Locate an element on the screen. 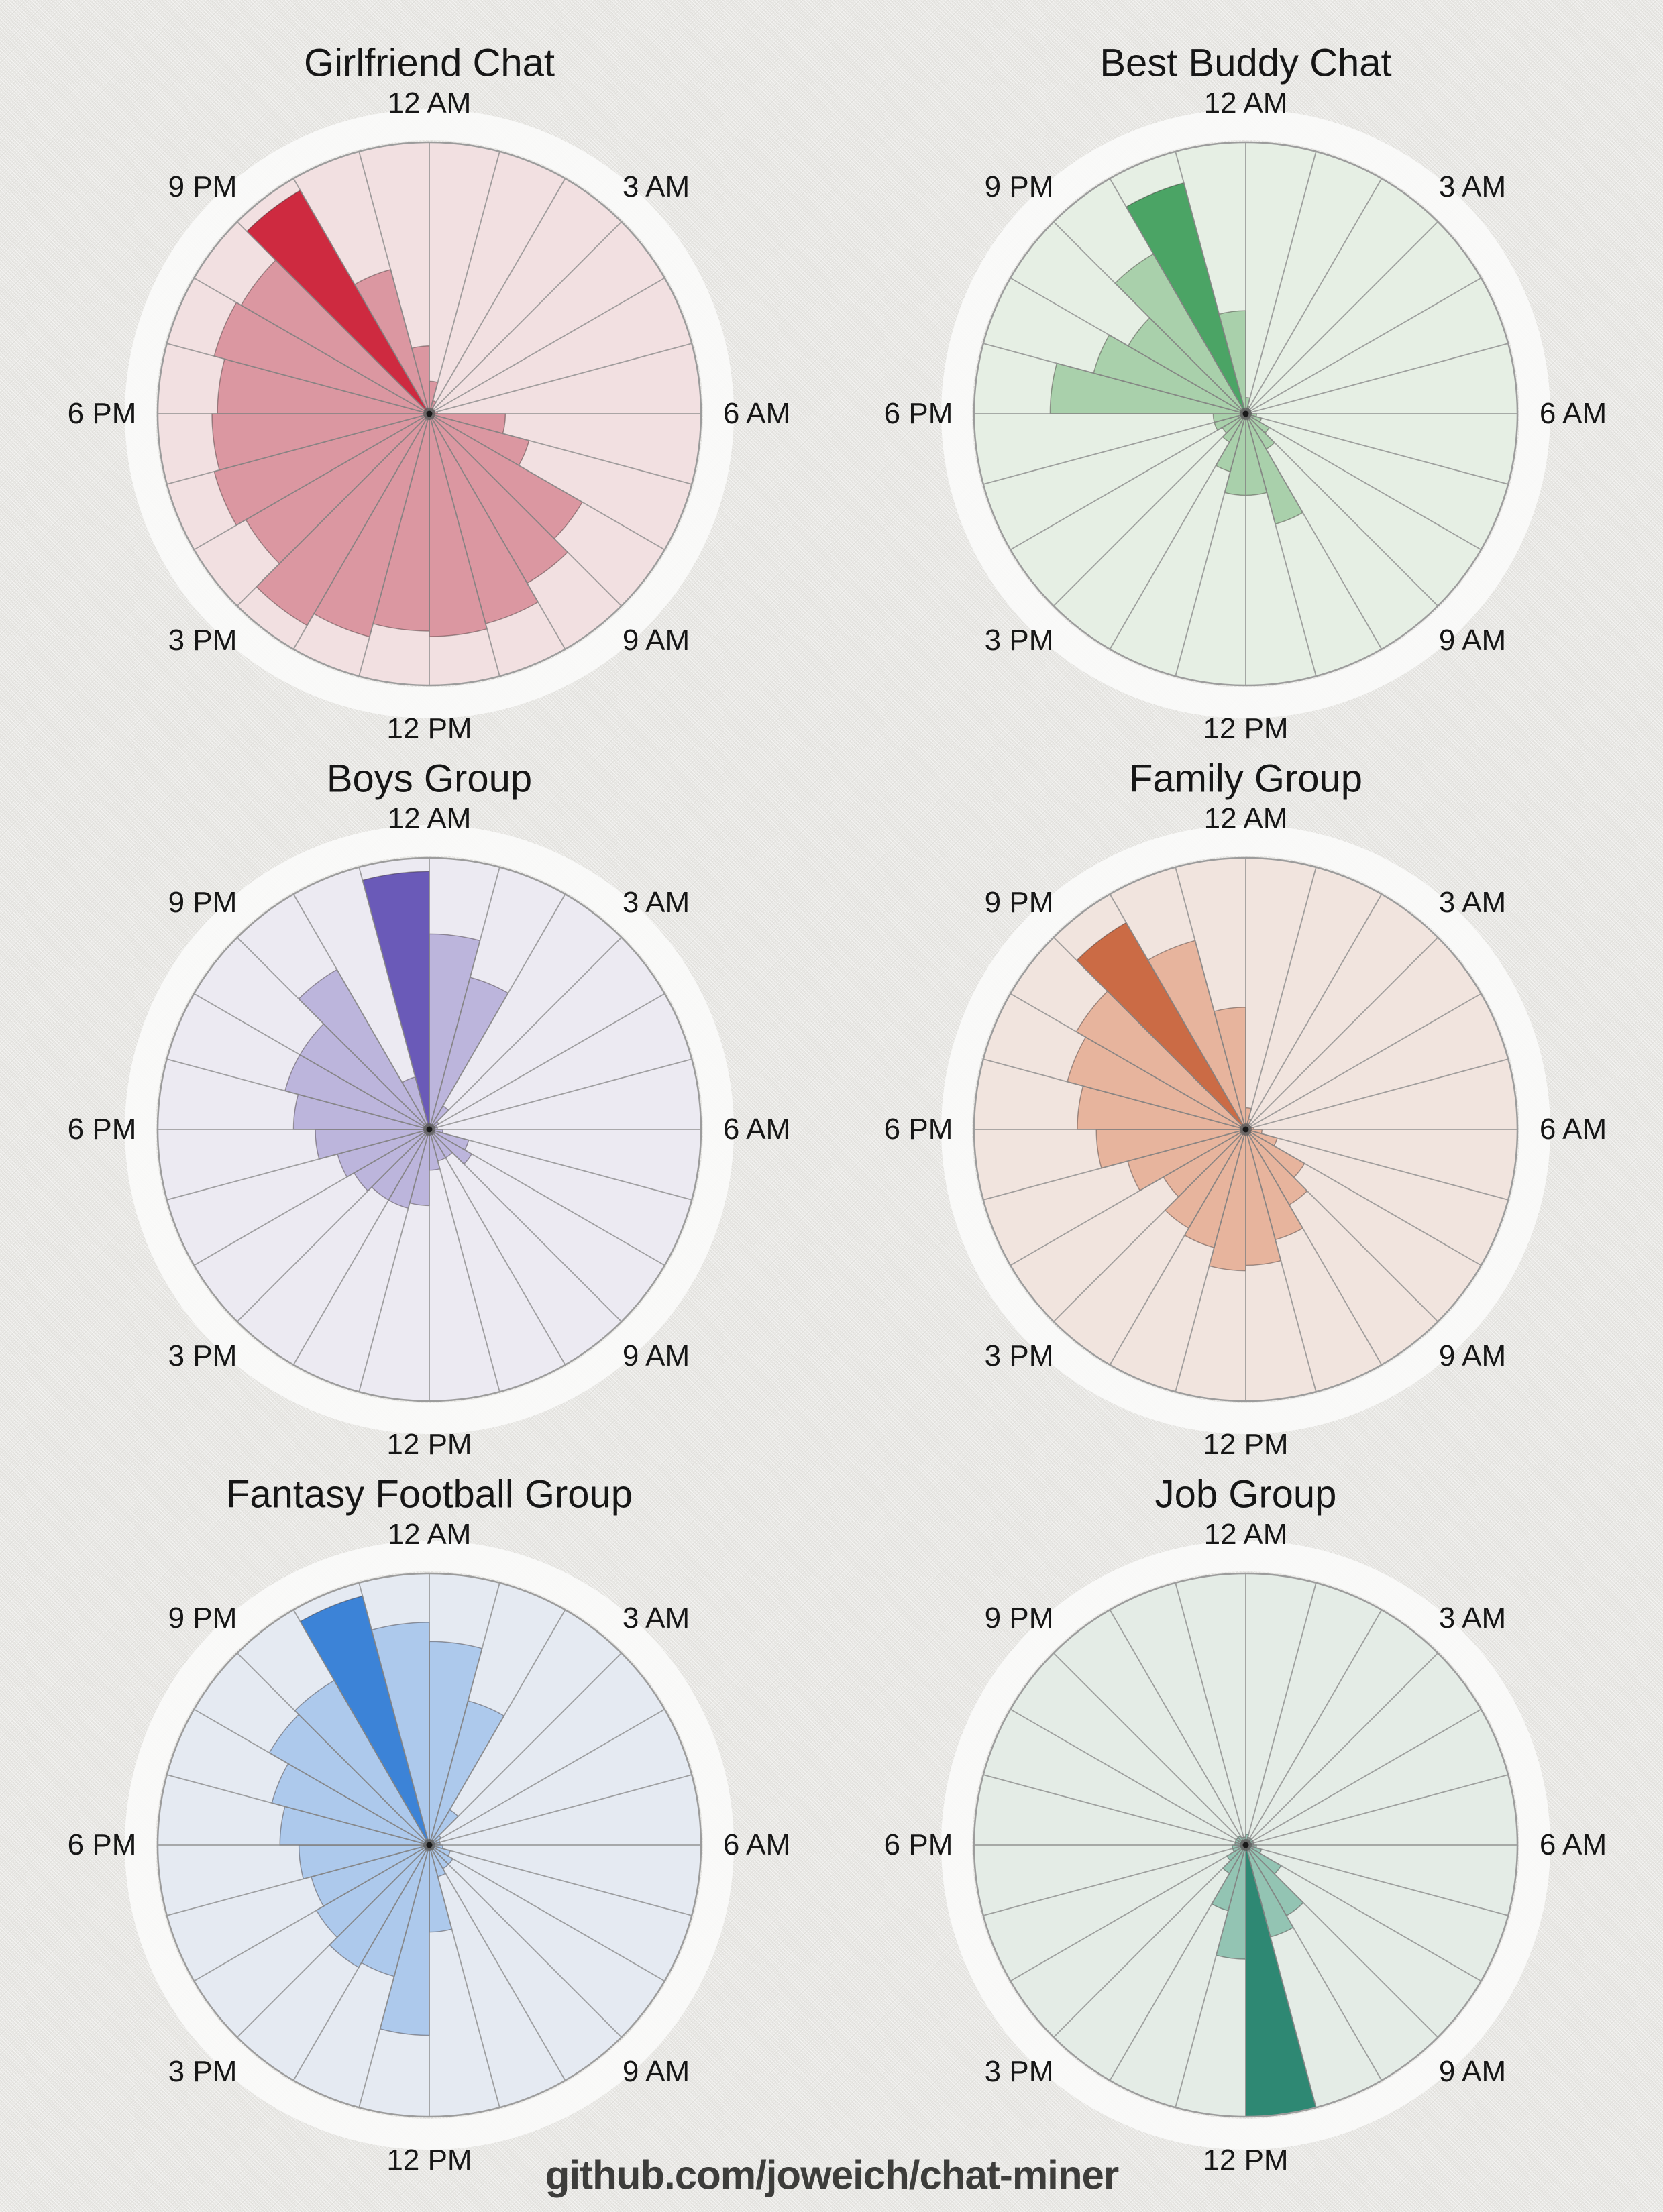 Image resolution: width=1663 pixels, height=2212 pixels. chart-title: Girlfriend Chat is located at coordinates (429, 63).